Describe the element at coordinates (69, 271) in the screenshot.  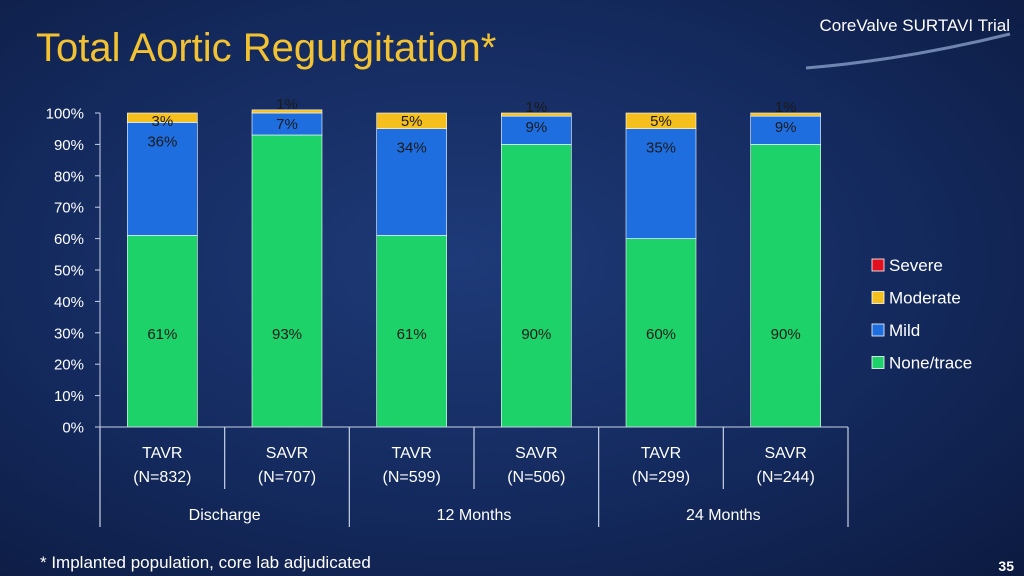
I see `y-tick-label: 50%` at that location.